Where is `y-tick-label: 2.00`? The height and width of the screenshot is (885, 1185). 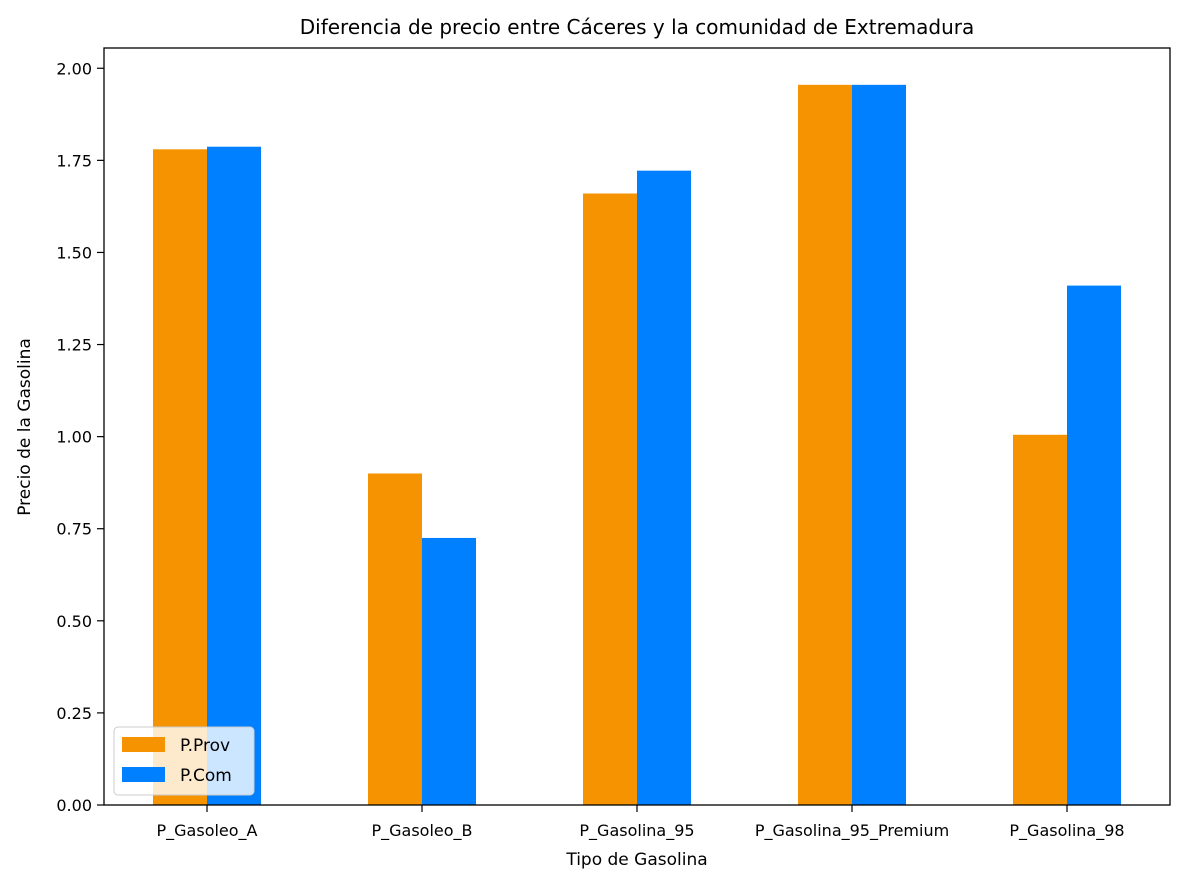
y-tick-label: 2.00 is located at coordinates (74, 68).